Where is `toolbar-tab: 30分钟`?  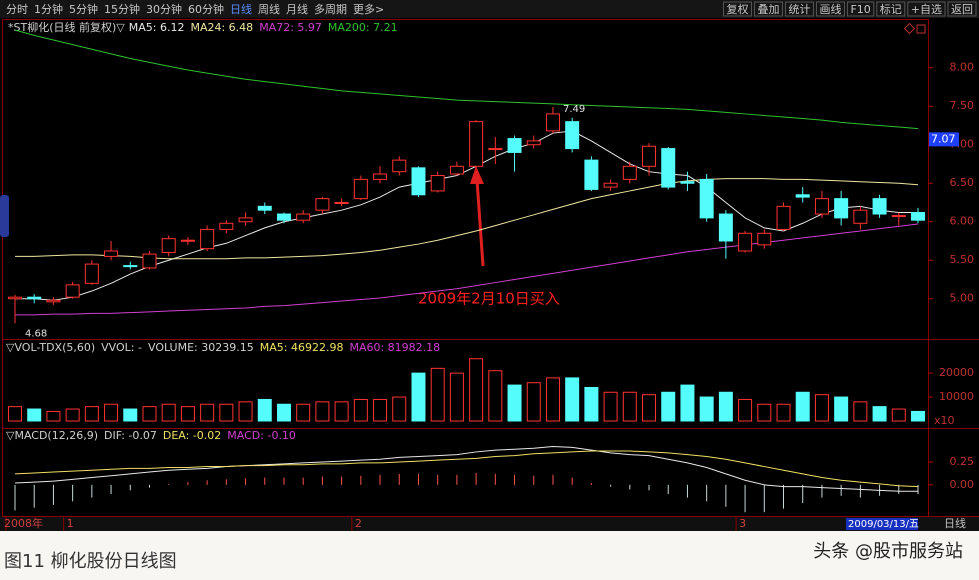 toolbar-tab: 30分钟 is located at coordinates (164, 9).